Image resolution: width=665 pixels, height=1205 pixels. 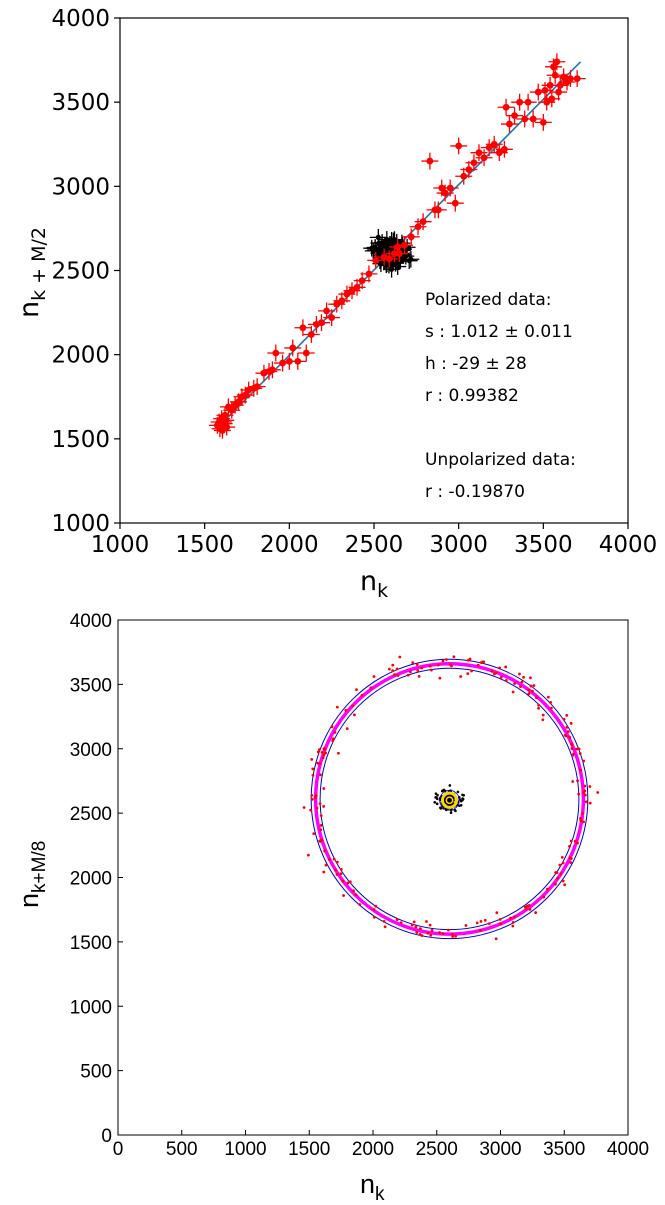 What do you see at coordinates (476, 364) in the screenshot?
I see `annotation-polarized-h: h : -29 ± 28` at bounding box center [476, 364].